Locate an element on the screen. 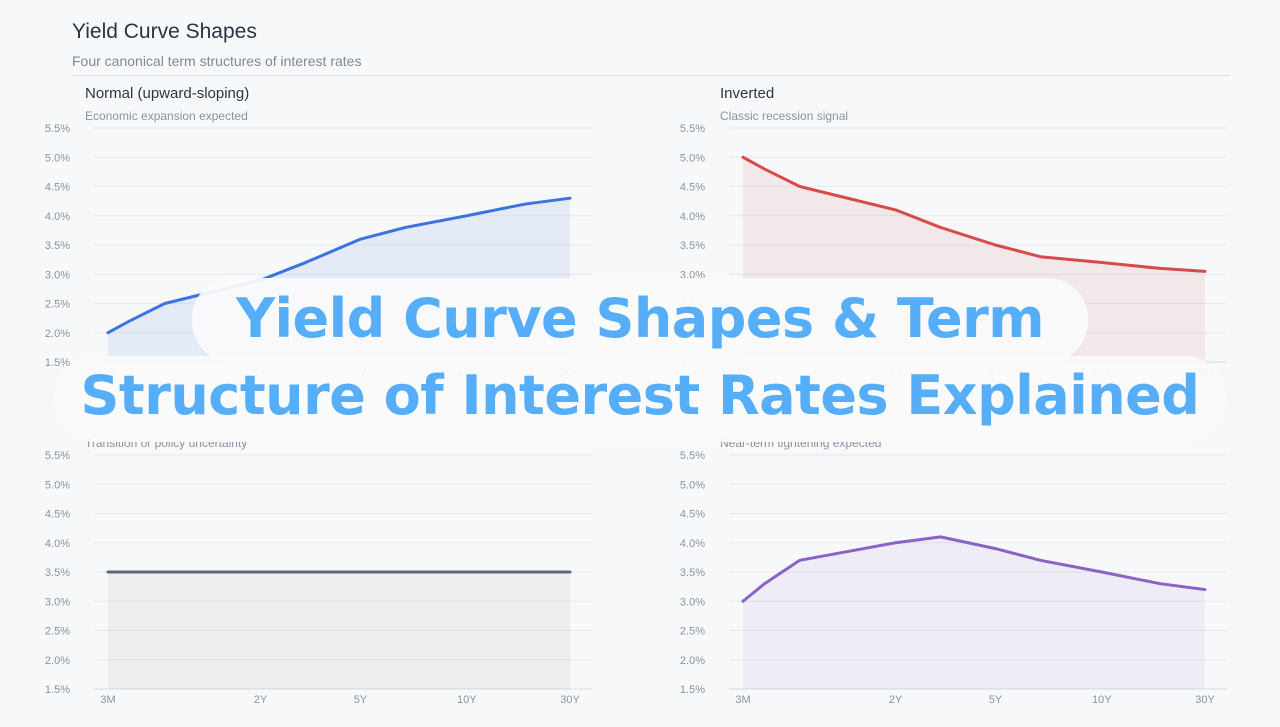 The width and height of the screenshot is (1280, 727). overlay-title-line-1: Yield Curve Shapes & Term is located at coordinates (640, 318).